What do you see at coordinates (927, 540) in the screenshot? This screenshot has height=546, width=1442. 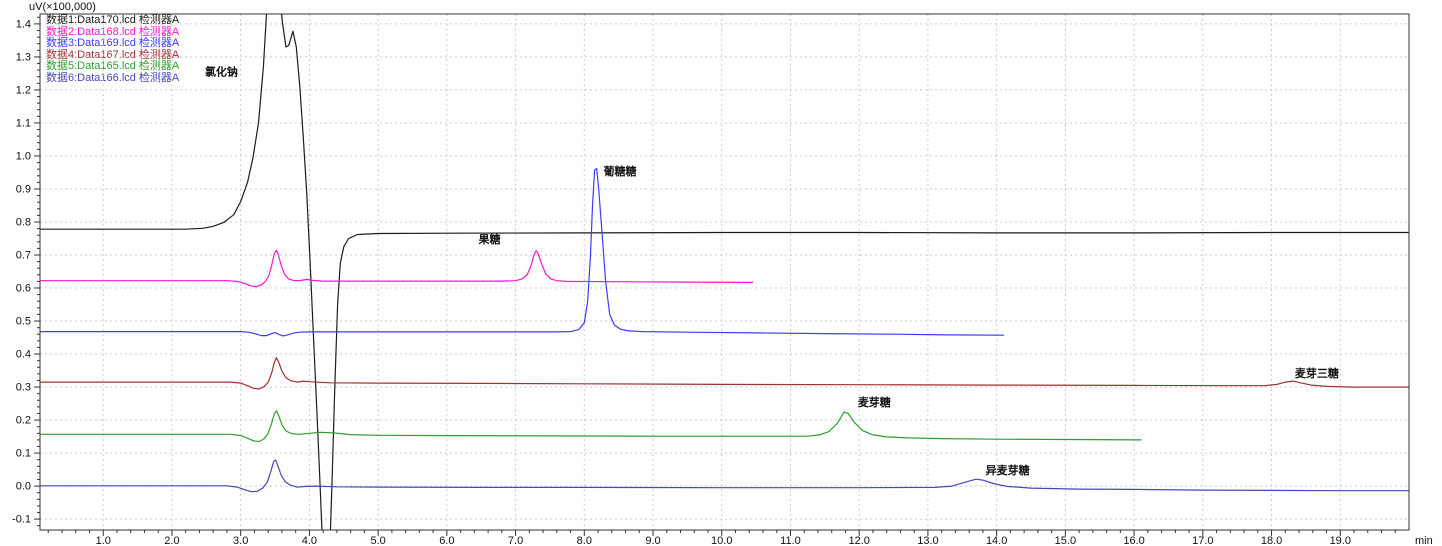 I see `x-tick-label: 13.0` at bounding box center [927, 540].